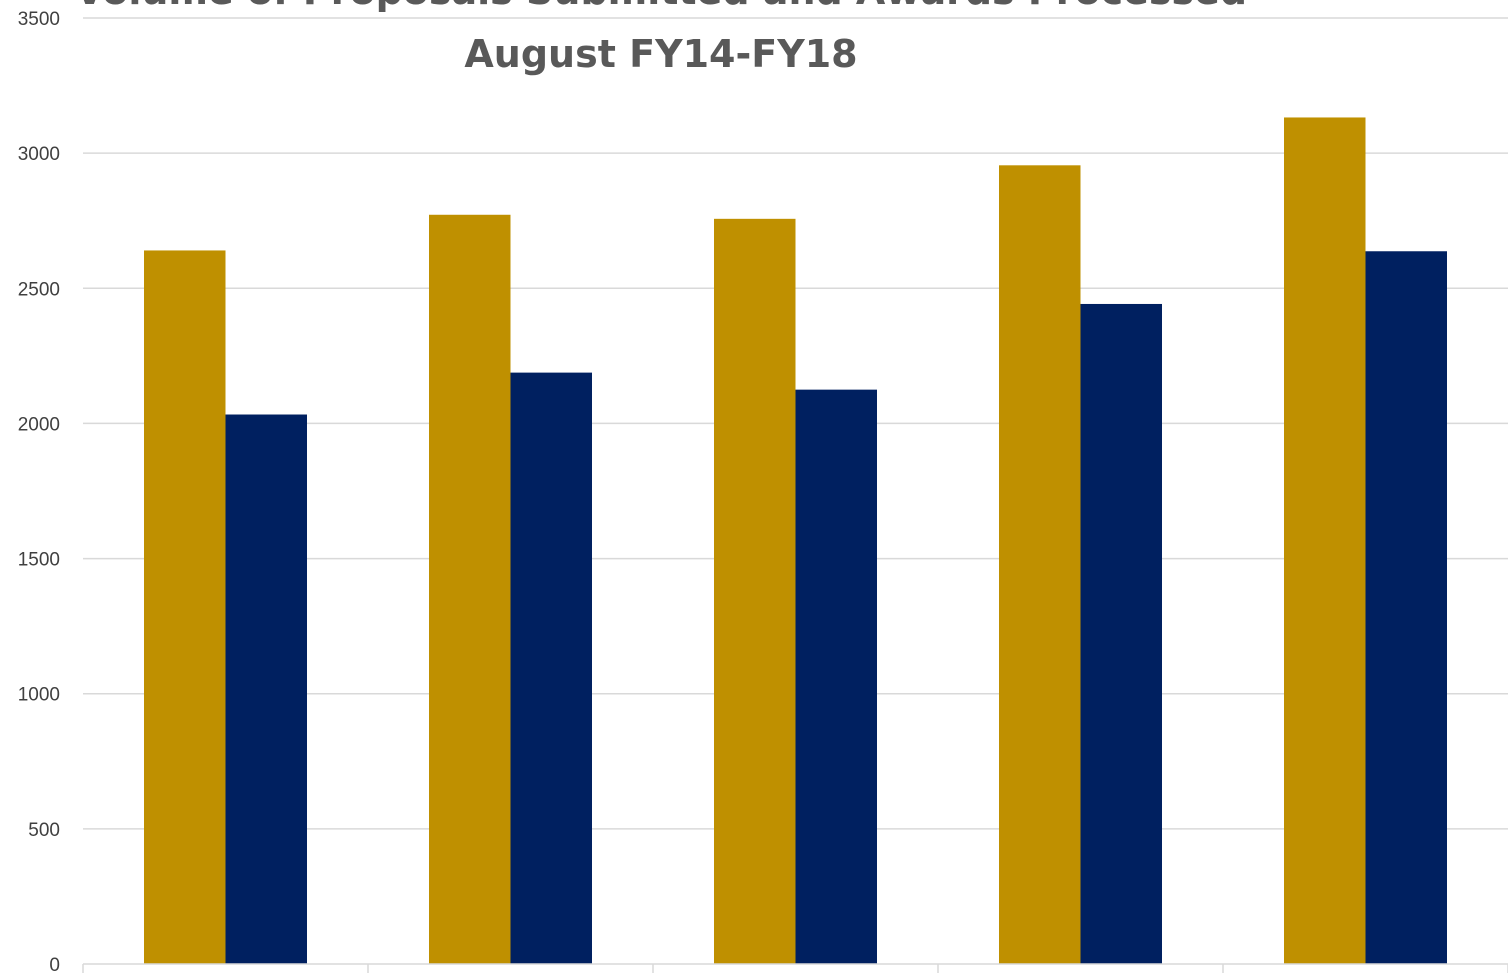 The width and height of the screenshot is (1508, 975). I want to click on bar-series-1-2014, so click(185, 607).